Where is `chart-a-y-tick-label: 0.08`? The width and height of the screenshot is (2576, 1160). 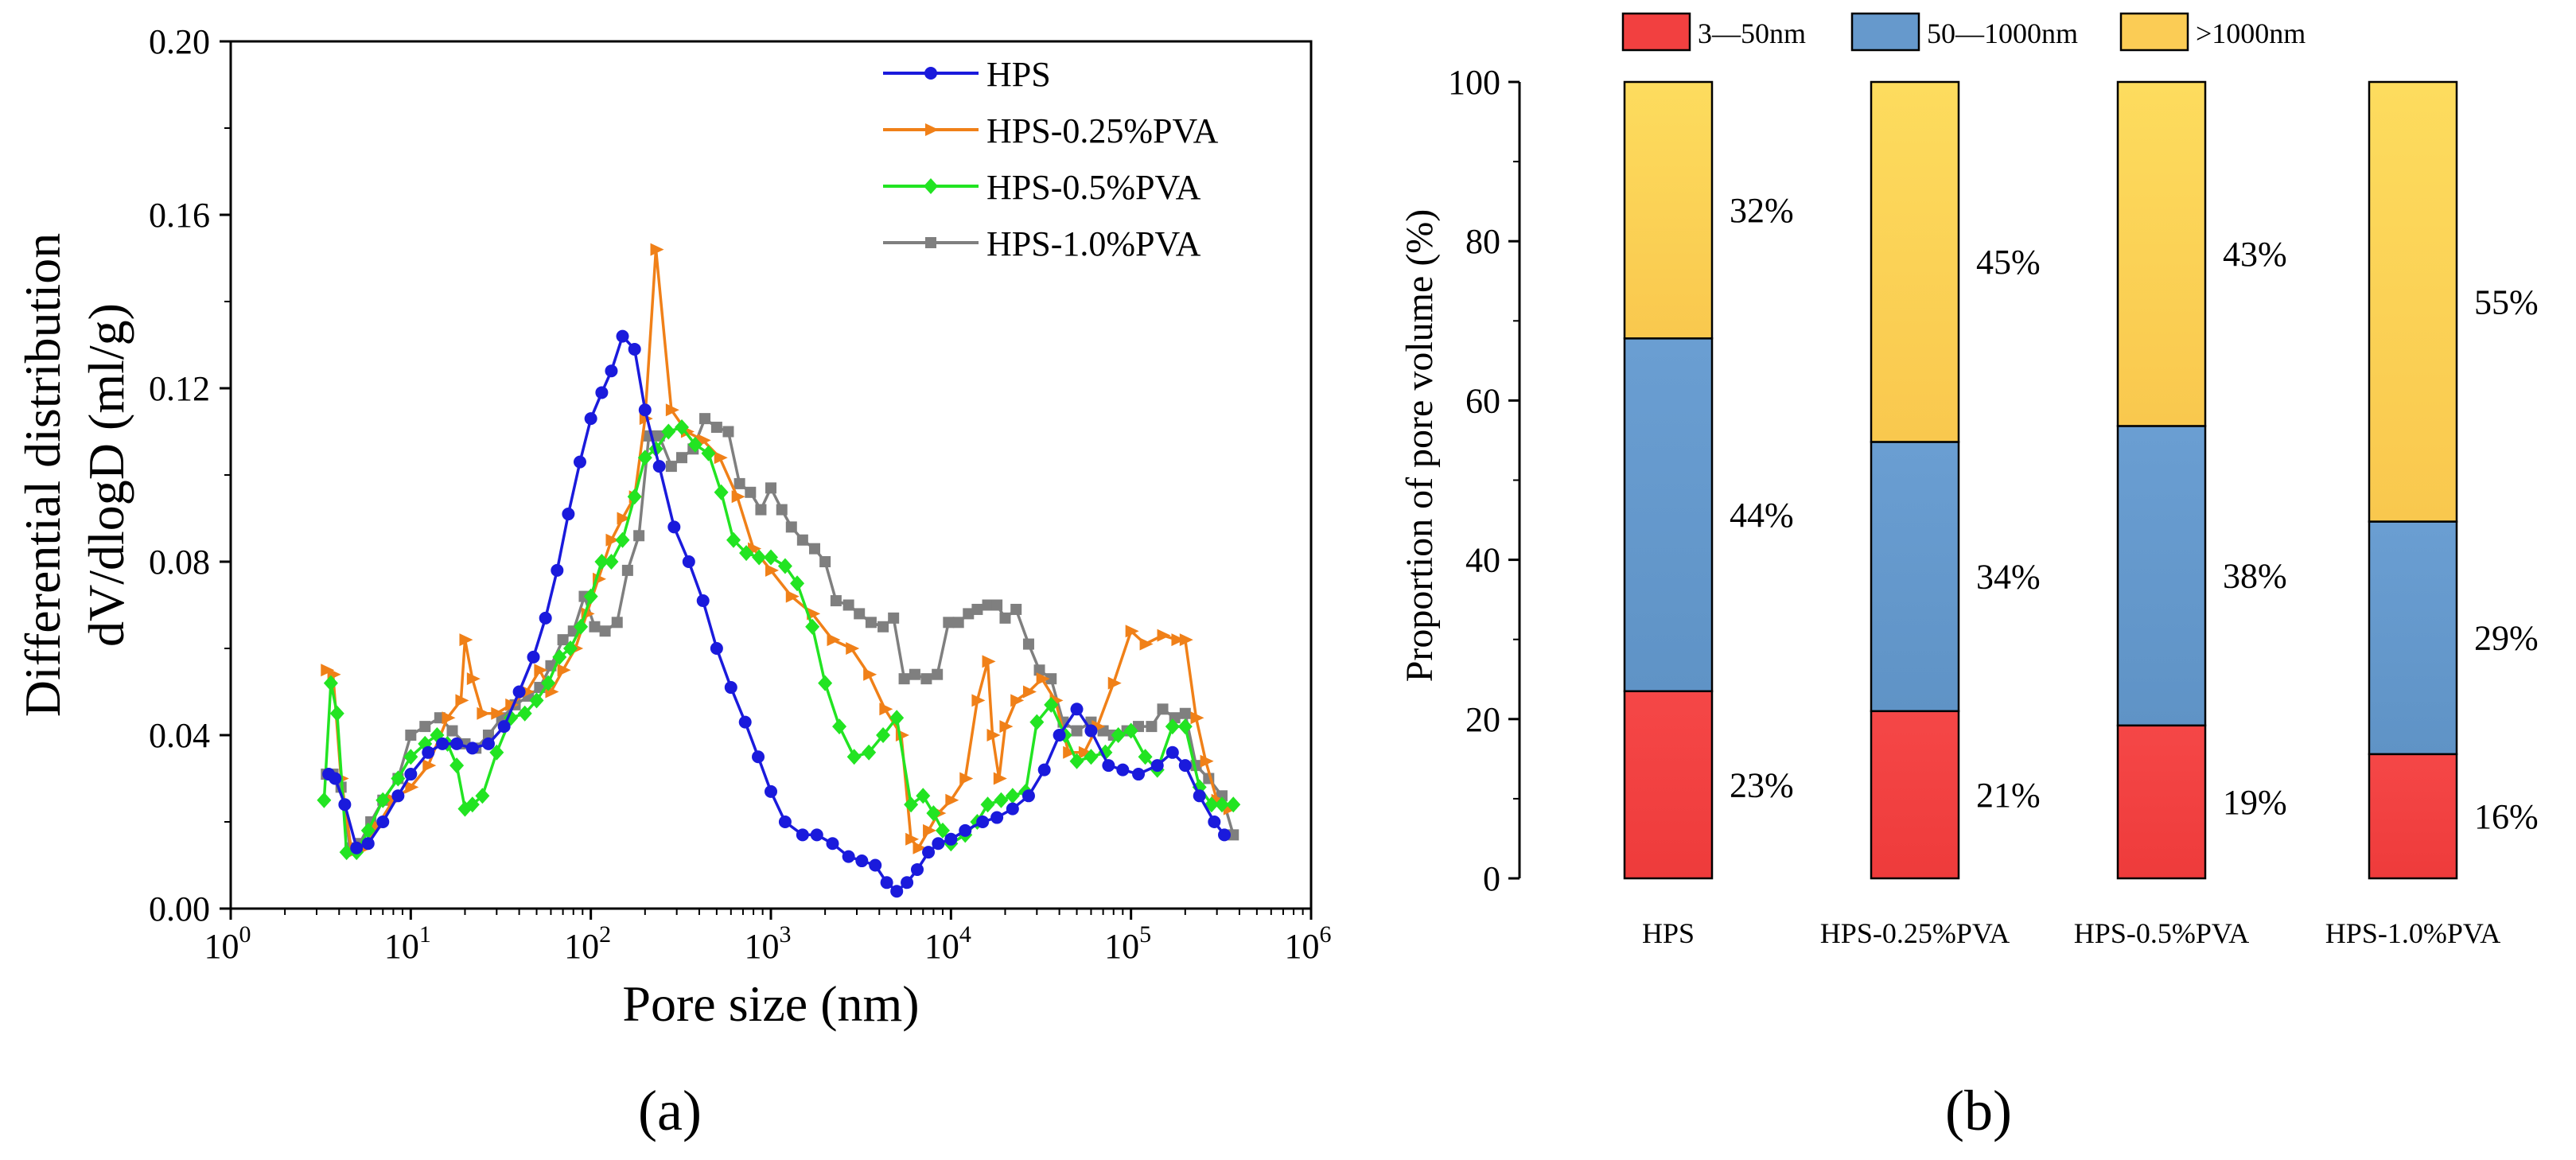
chart-a-y-tick-label: 0.08 is located at coordinates (180, 562).